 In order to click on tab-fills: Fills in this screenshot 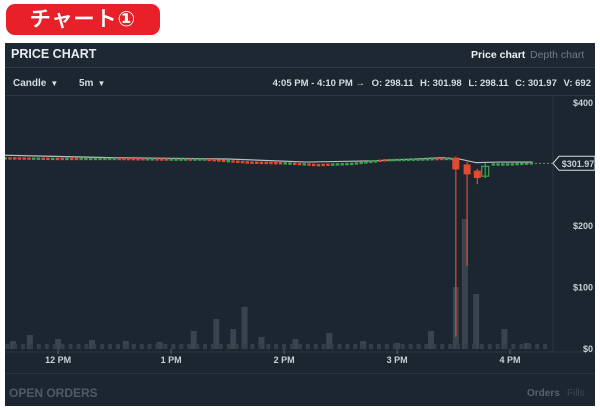, I will do `click(576, 393)`.